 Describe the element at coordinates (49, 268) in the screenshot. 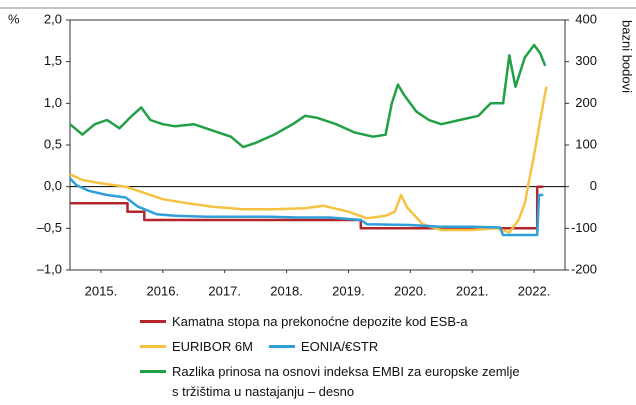

I see `y-tick-label: –1,0` at that location.